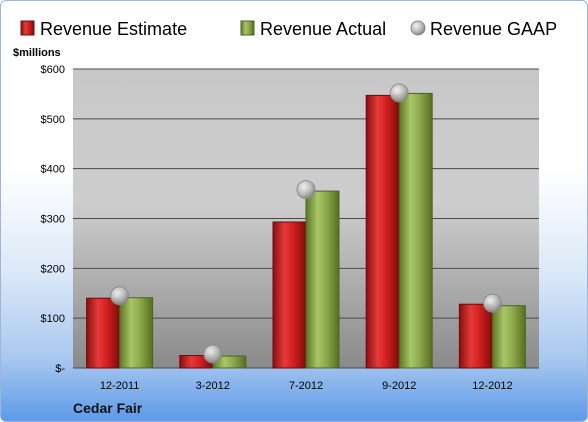 The height and width of the screenshot is (422, 588). What do you see at coordinates (53, 170) in the screenshot?
I see `y-tick-label: $400` at bounding box center [53, 170].